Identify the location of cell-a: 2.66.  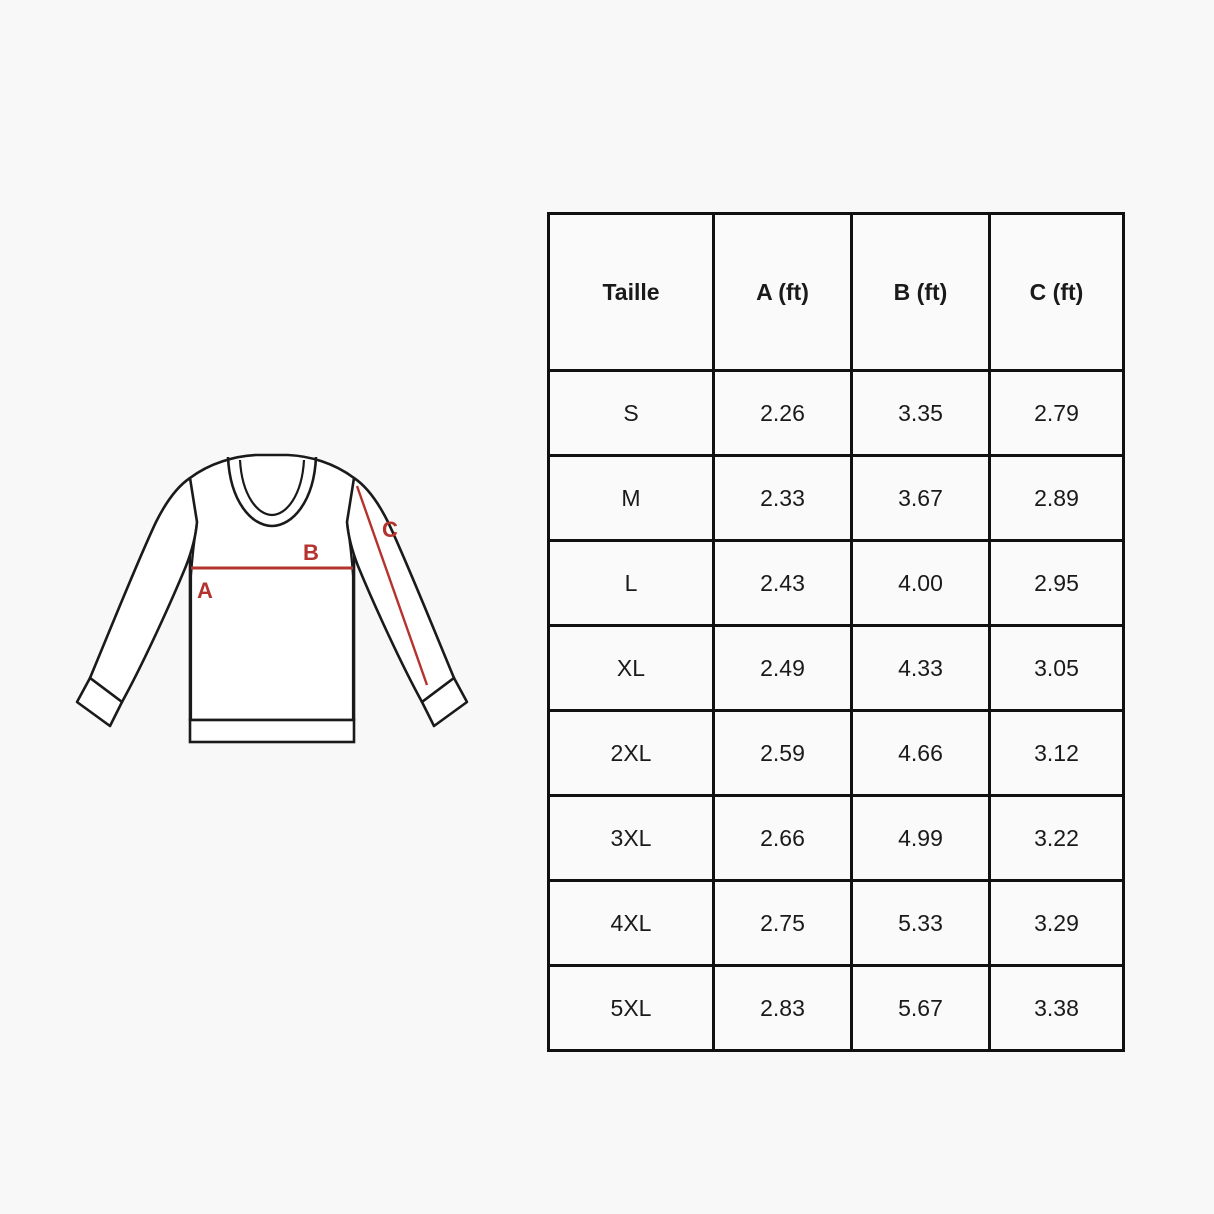
(782, 838).